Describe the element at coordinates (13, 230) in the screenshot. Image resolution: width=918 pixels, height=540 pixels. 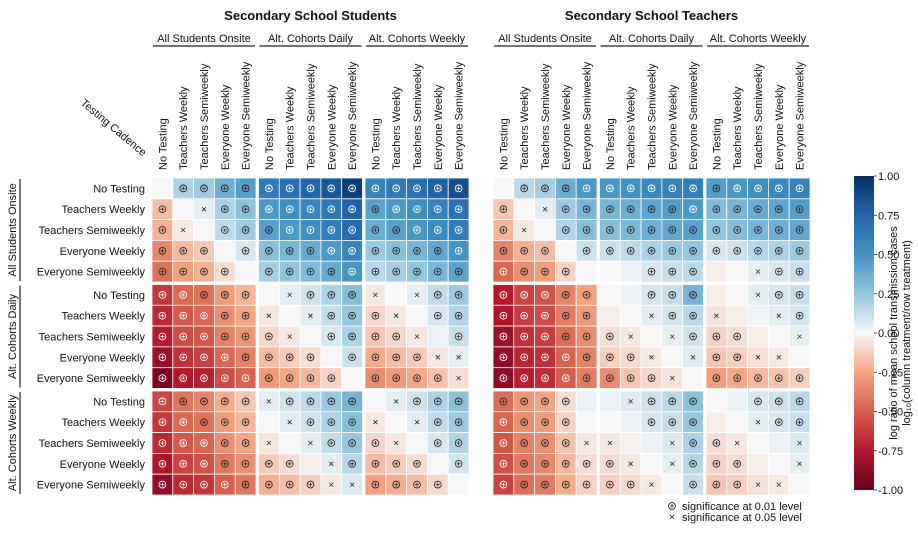
I see `row-group-label: All Students Onsite` at that location.